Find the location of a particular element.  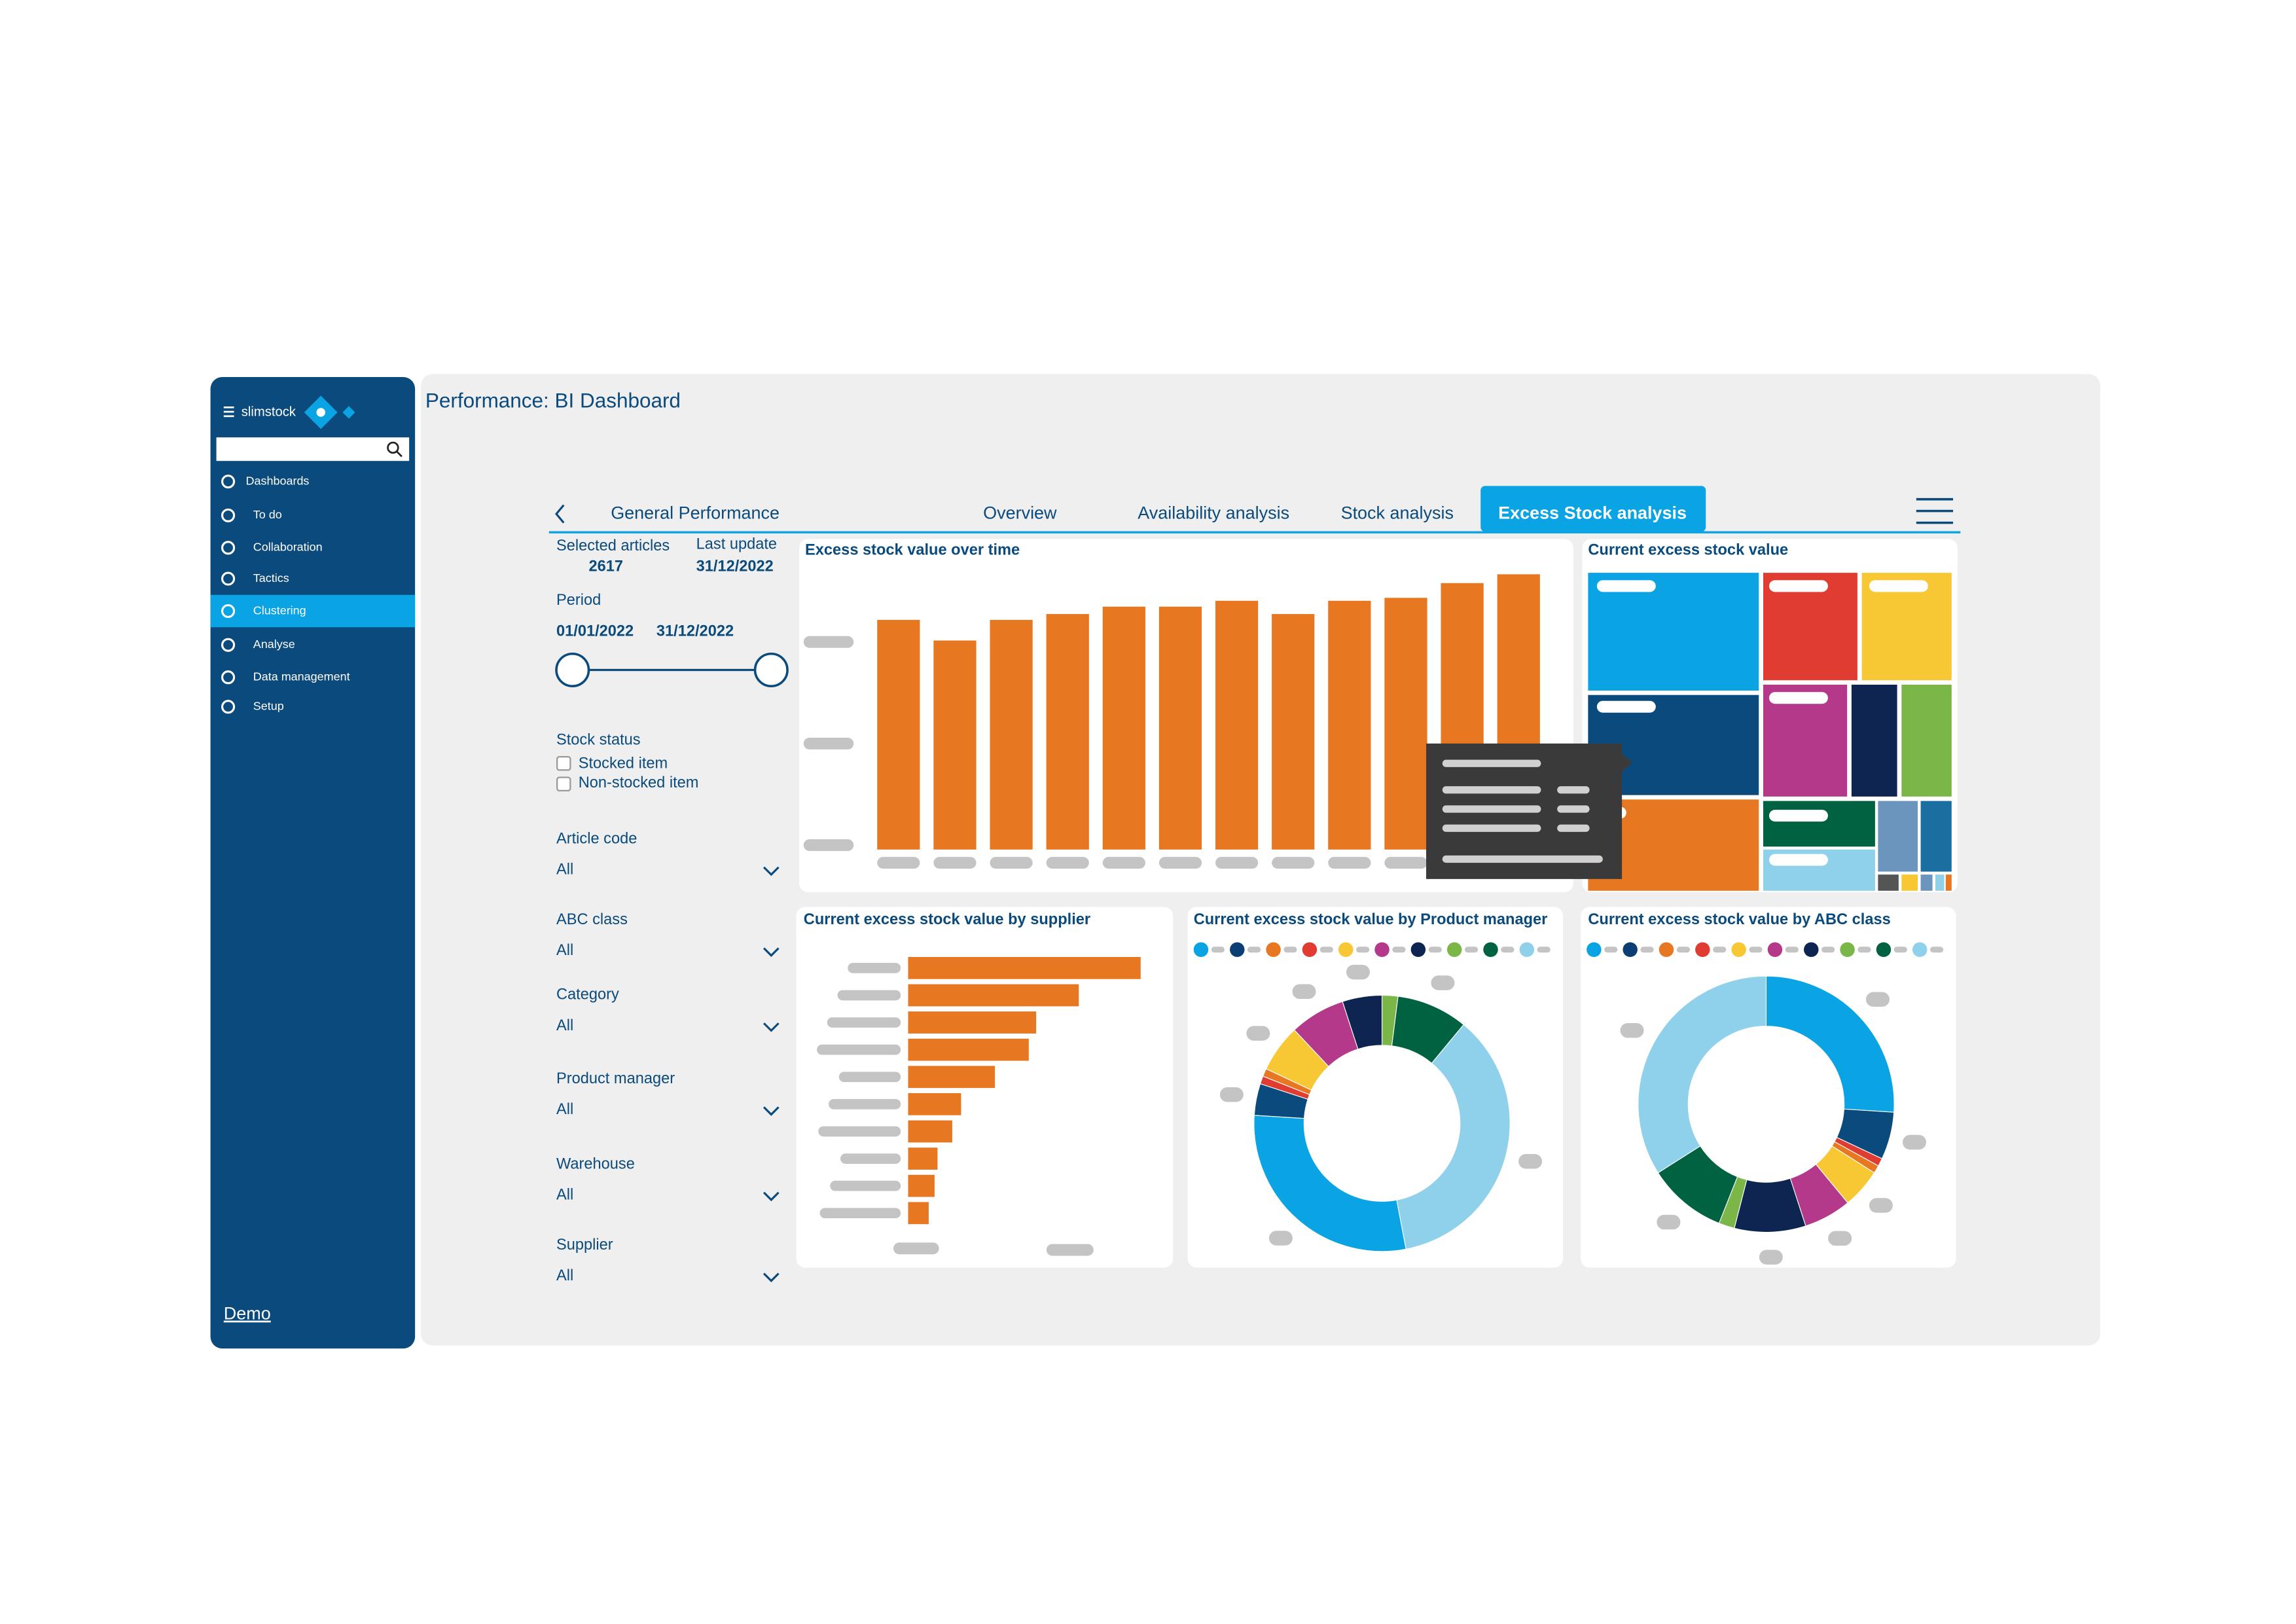

checkbox-label: Non-stocked item is located at coordinates (639, 782).